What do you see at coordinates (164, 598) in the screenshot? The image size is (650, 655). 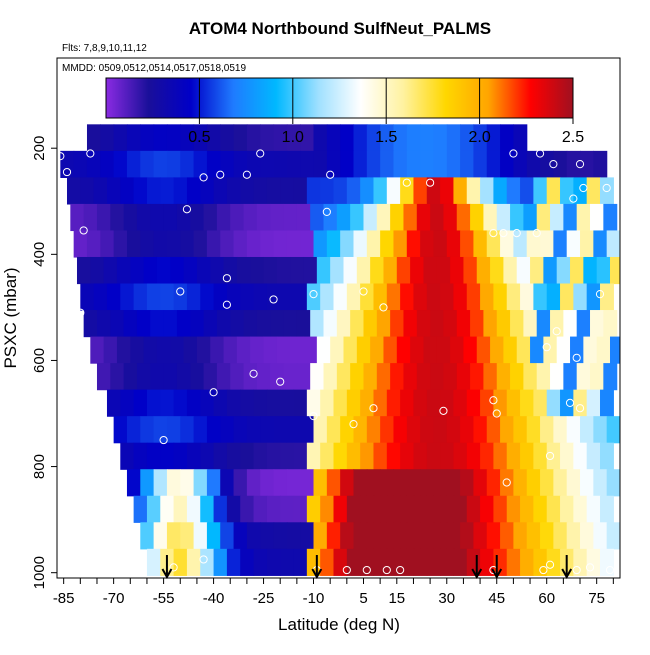 I see `x-tick-label: -55` at bounding box center [164, 598].